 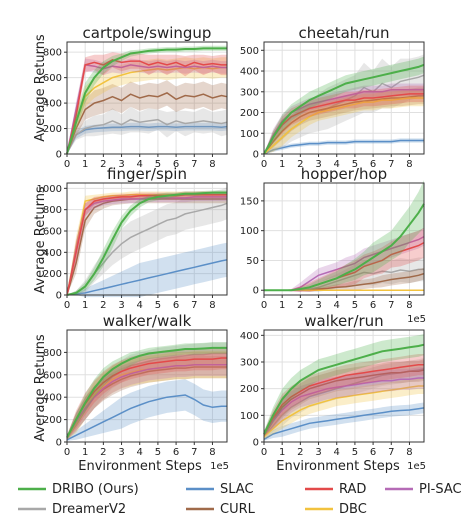 I want to click on x-exponent-label: 1e5, so click(x=219, y=466).